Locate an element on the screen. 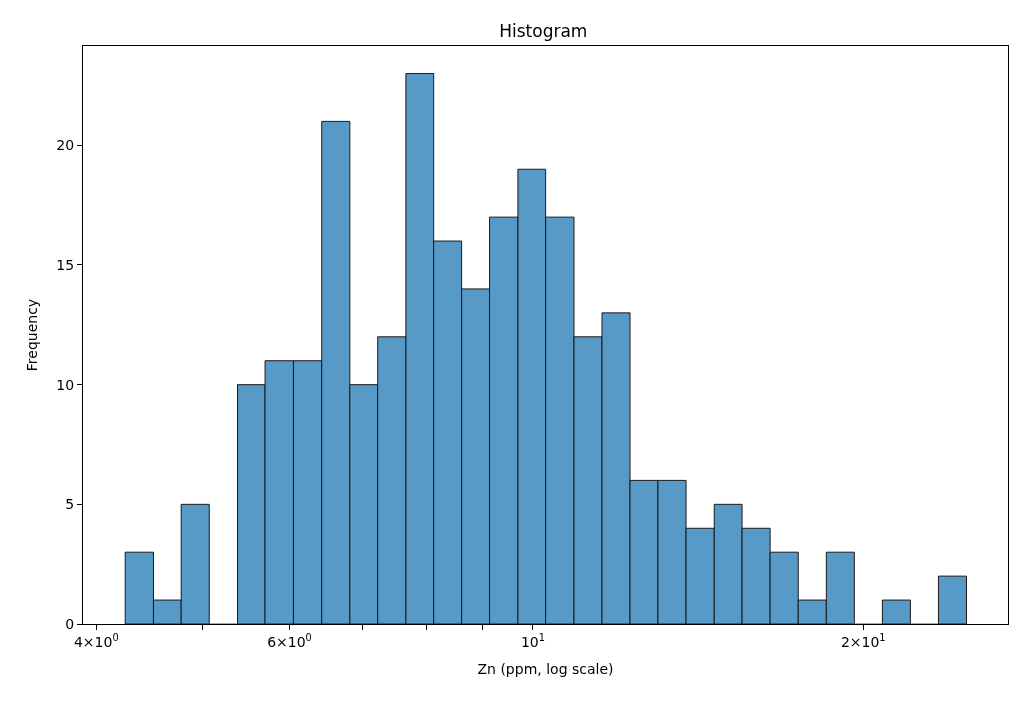 The image size is (1029, 707). y-axis-title: Frequency is located at coordinates (31, 335).